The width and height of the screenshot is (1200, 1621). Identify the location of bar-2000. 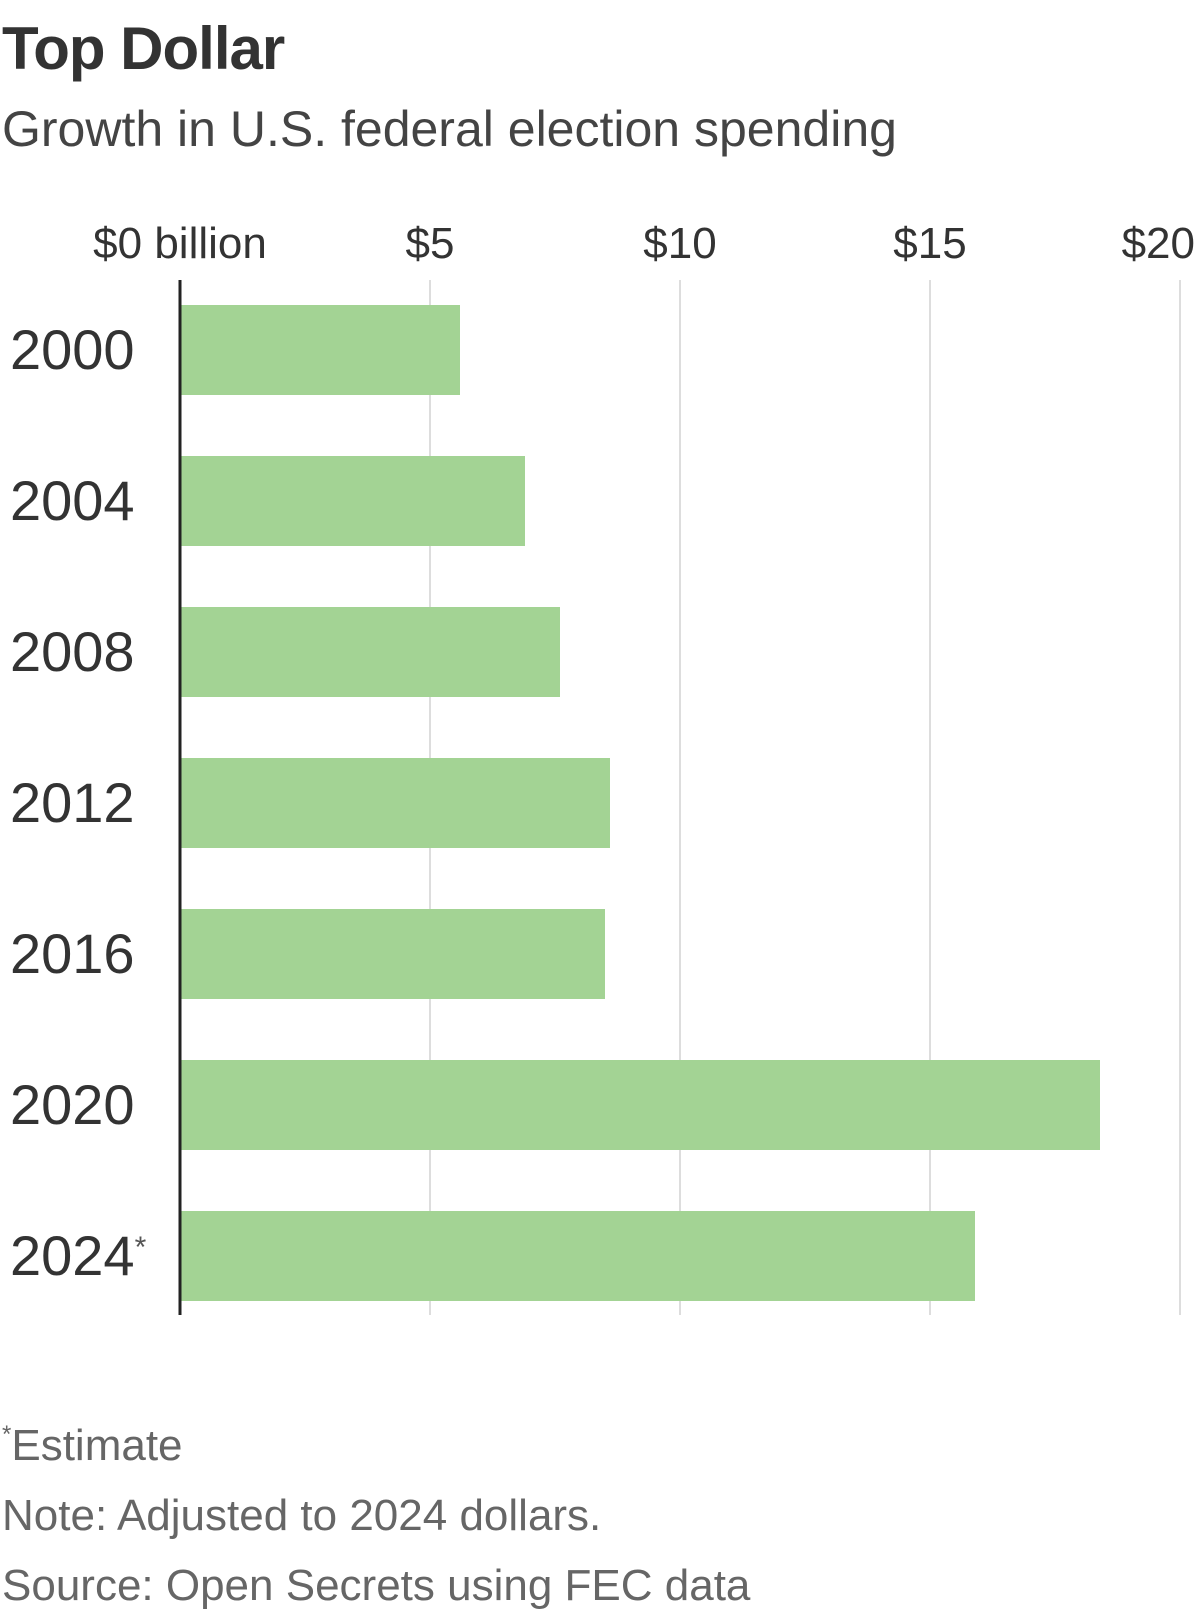
(320, 350).